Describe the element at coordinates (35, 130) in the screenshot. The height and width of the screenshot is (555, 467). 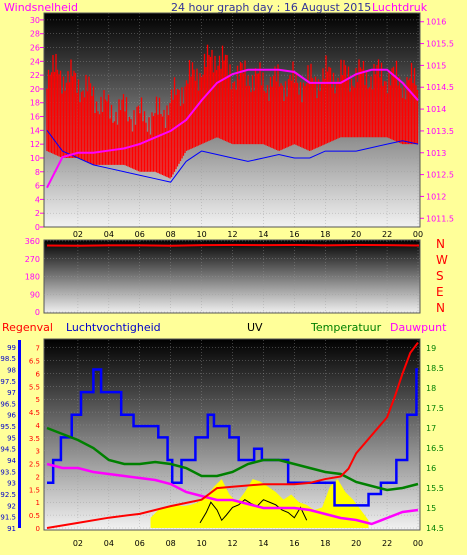
I see `left-tick-label: 14` at that location.